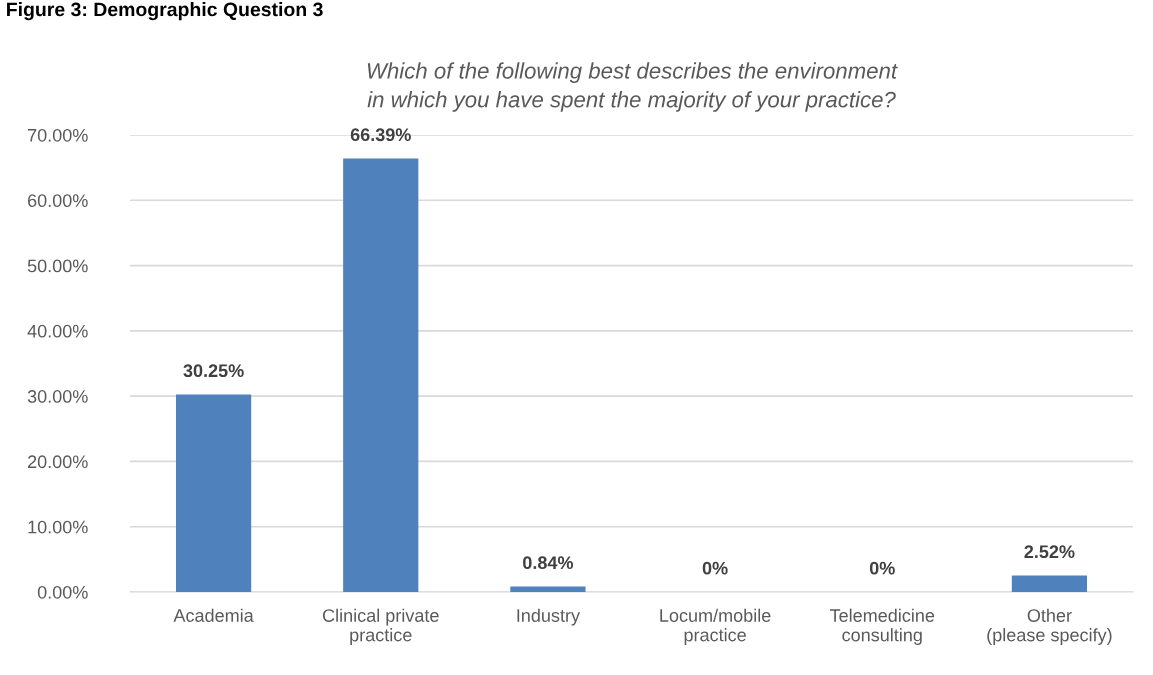  I want to click on y-tick-label: 40.00%, so click(57, 331).